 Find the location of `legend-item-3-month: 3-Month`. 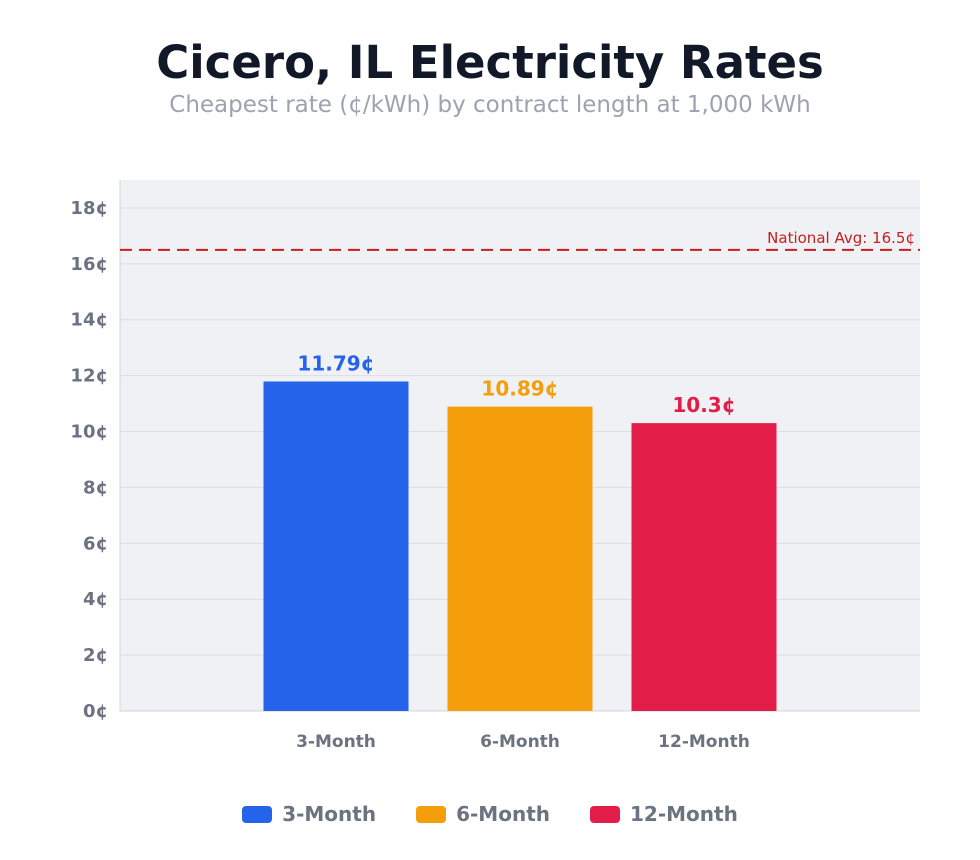

legend-item-3-month: 3-Month is located at coordinates (309, 814).